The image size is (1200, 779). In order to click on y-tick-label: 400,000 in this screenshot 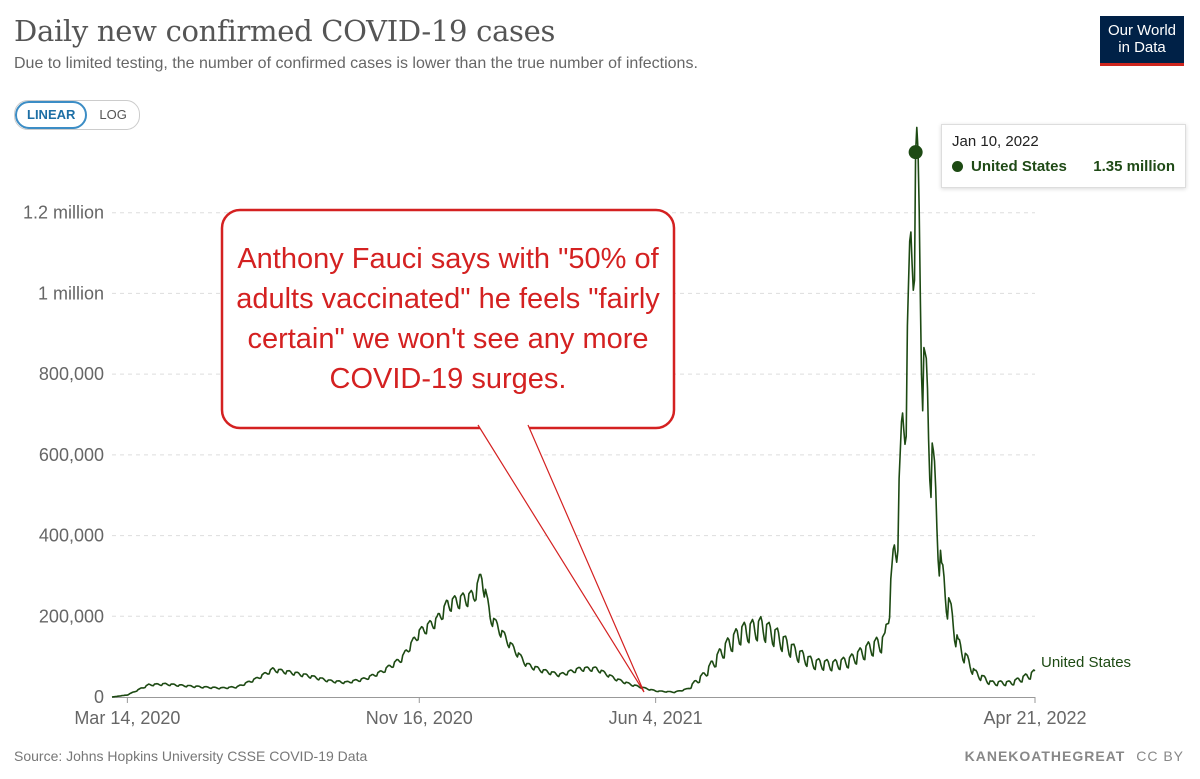, I will do `click(71, 536)`.